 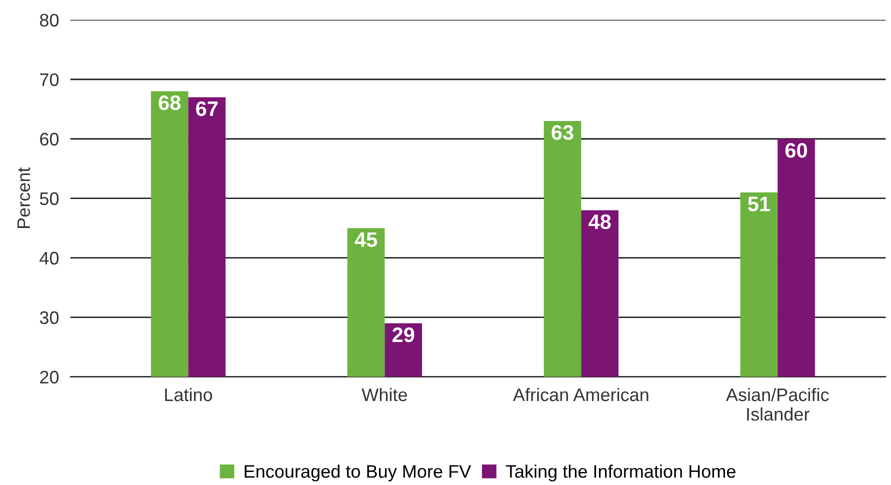 What do you see at coordinates (23, 197) in the screenshot?
I see `y-axis-title: Percent` at bounding box center [23, 197].